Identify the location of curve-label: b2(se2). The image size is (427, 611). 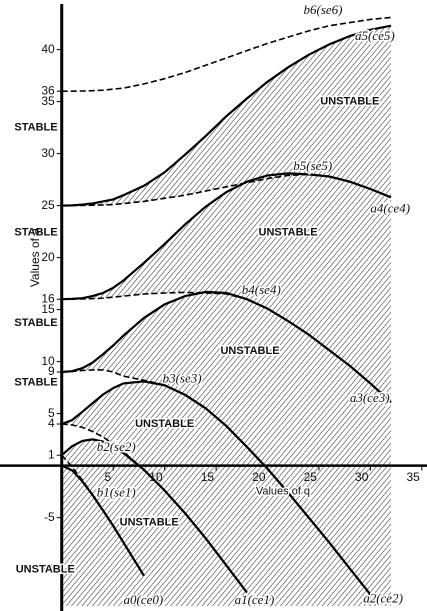
(116, 446).